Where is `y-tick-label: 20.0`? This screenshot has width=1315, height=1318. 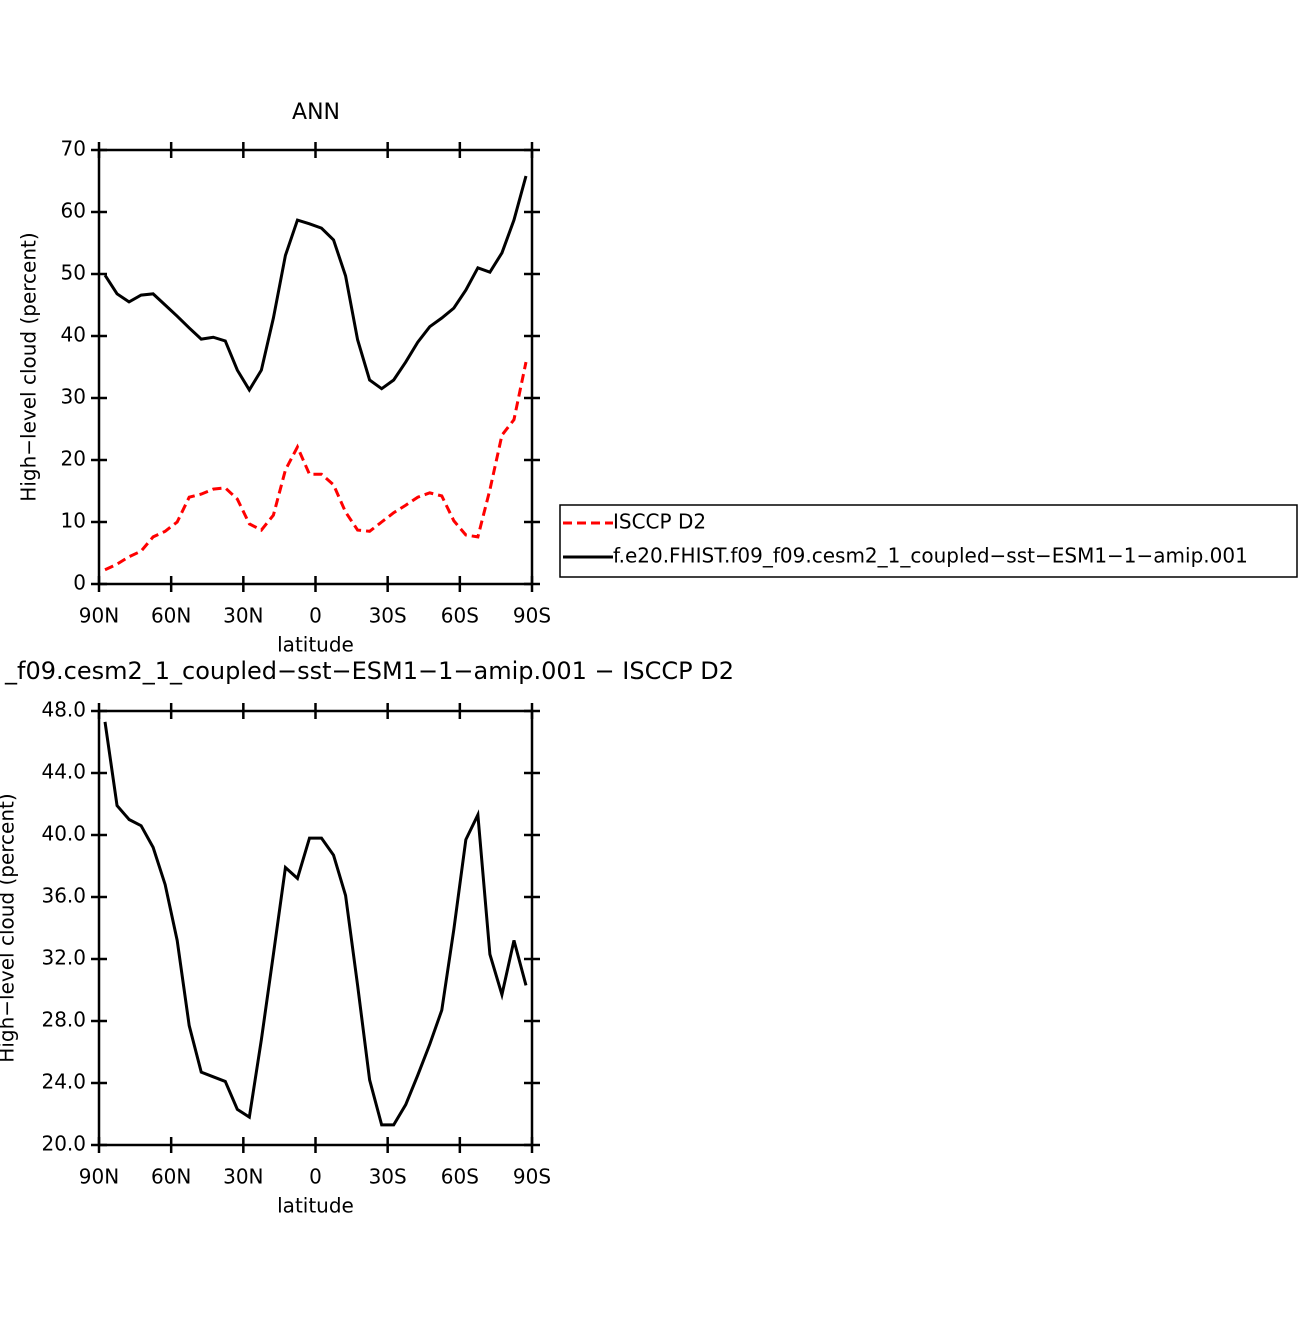 y-tick-label: 20.0 is located at coordinates (63, 1144).